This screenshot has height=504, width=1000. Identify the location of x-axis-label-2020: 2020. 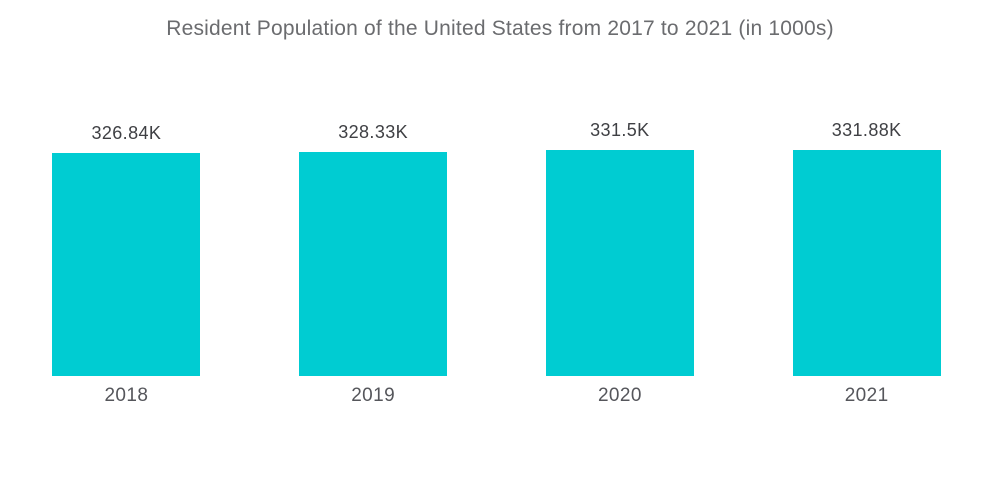
(619, 395).